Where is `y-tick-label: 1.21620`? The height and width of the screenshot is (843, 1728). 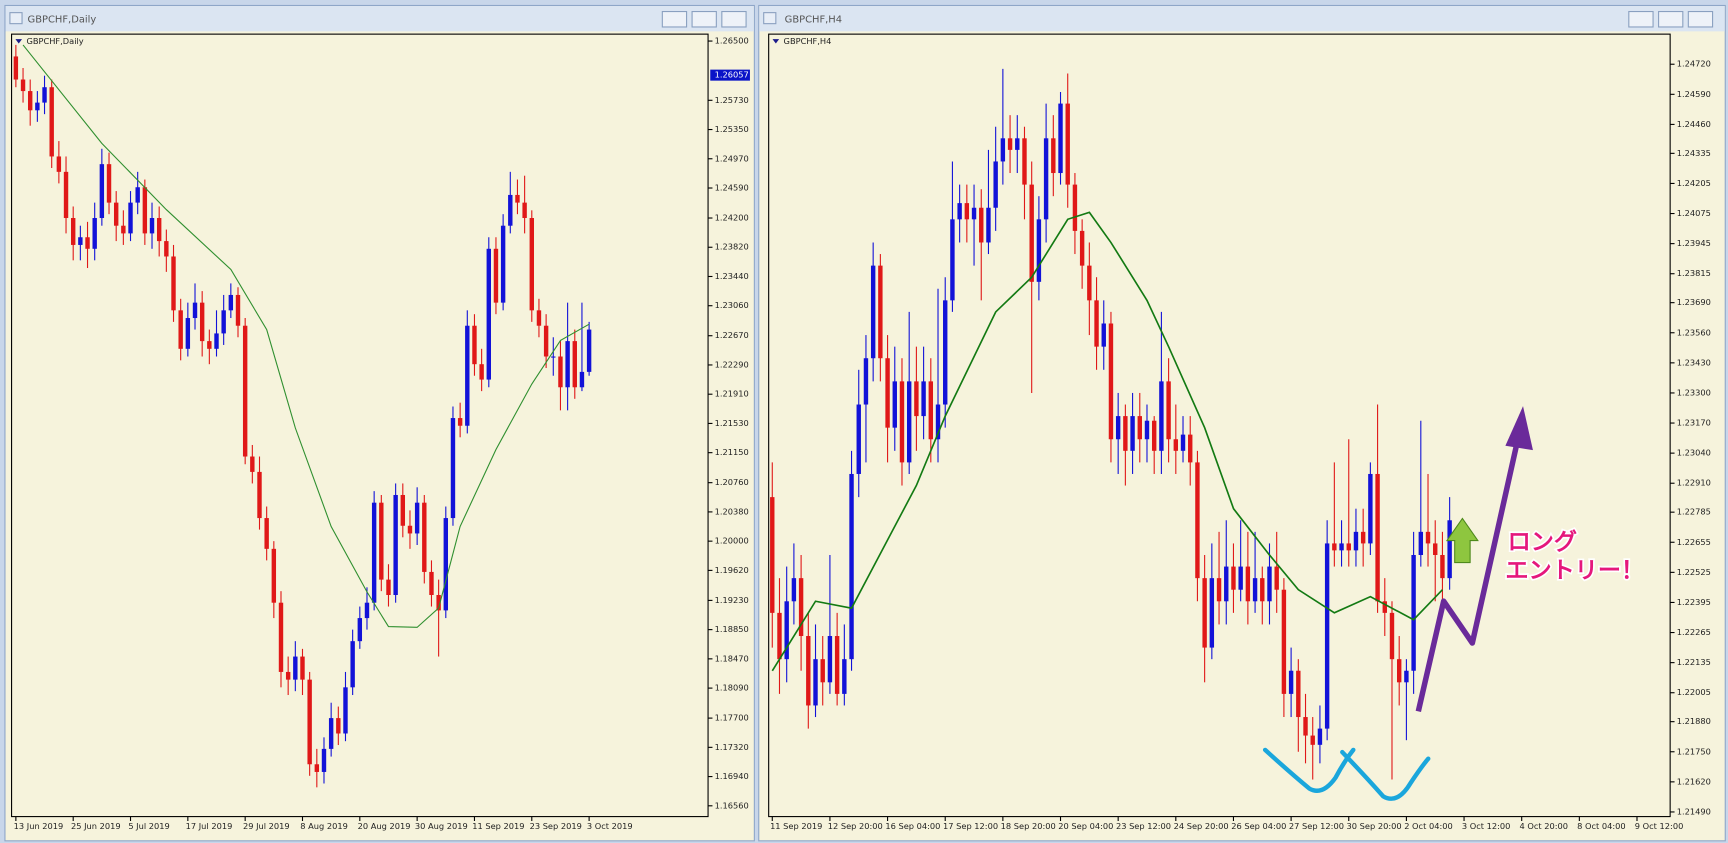 y-tick-label: 1.21620 is located at coordinates (1694, 781).